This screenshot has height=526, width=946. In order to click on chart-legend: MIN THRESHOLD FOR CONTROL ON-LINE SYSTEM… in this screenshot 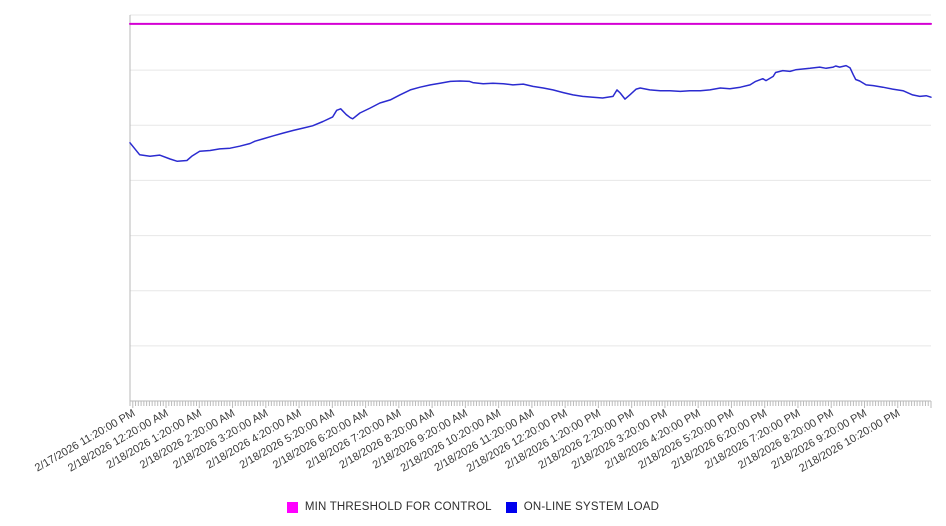, I will do `click(473, 507)`.